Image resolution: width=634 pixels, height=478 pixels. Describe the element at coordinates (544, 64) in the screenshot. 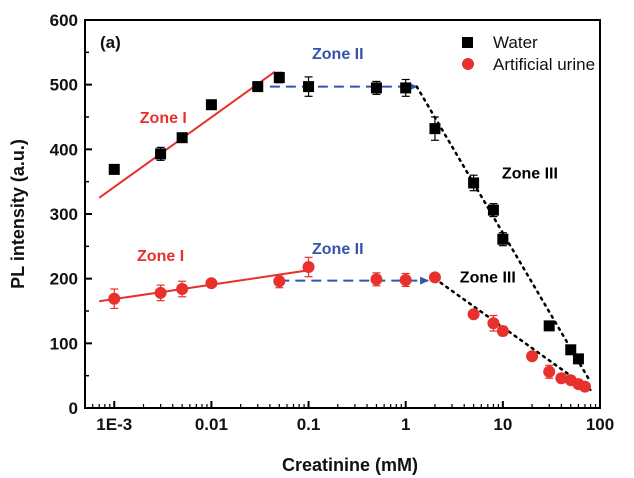

I see `legend-urine-label: Artificial urine` at that location.